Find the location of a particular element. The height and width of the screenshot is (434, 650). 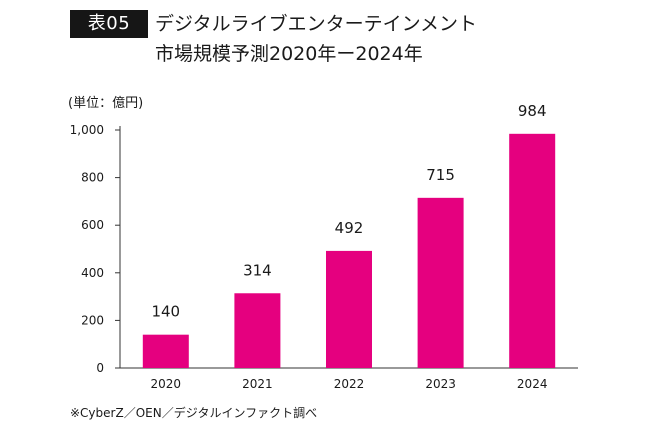

x-tick-label: 2020 is located at coordinates (166, 384).